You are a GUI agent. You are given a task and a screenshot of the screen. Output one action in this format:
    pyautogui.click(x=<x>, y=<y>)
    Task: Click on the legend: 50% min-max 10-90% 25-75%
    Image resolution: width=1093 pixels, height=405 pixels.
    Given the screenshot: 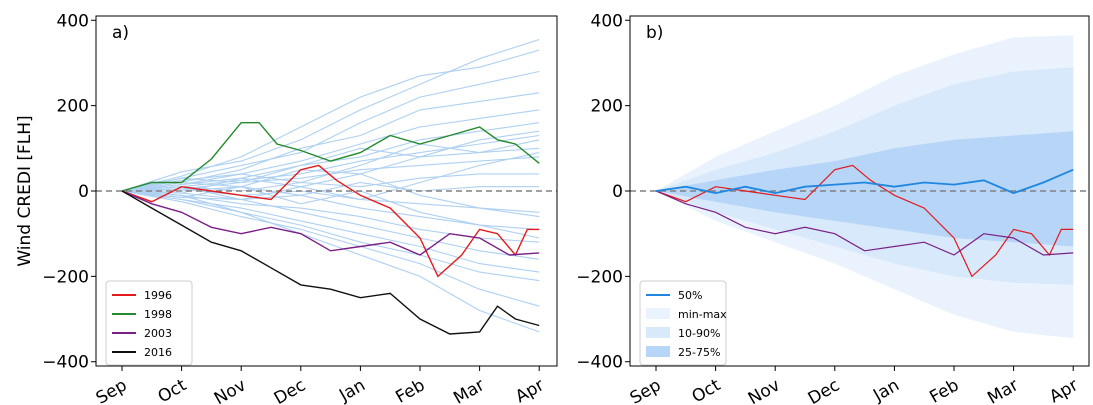 What is the action you would take?
    pyautogui.click(x=683, y=323)
    